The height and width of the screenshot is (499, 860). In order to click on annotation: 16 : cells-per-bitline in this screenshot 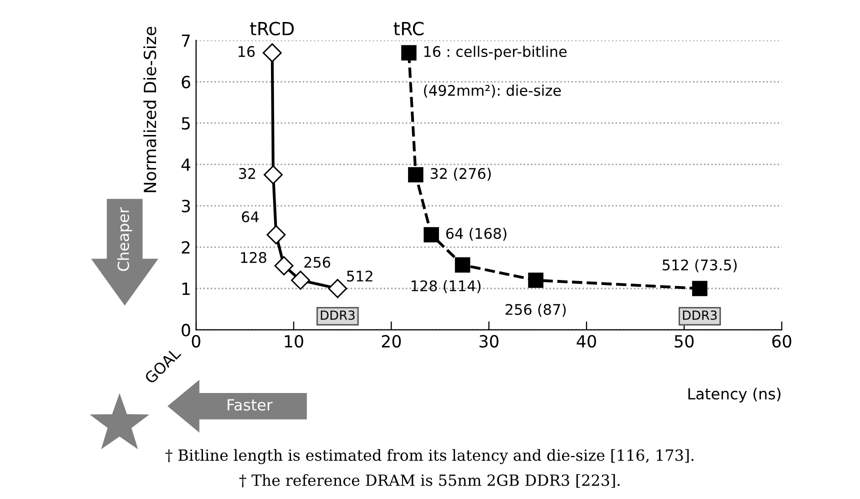, I will do `click(495, 53)`.